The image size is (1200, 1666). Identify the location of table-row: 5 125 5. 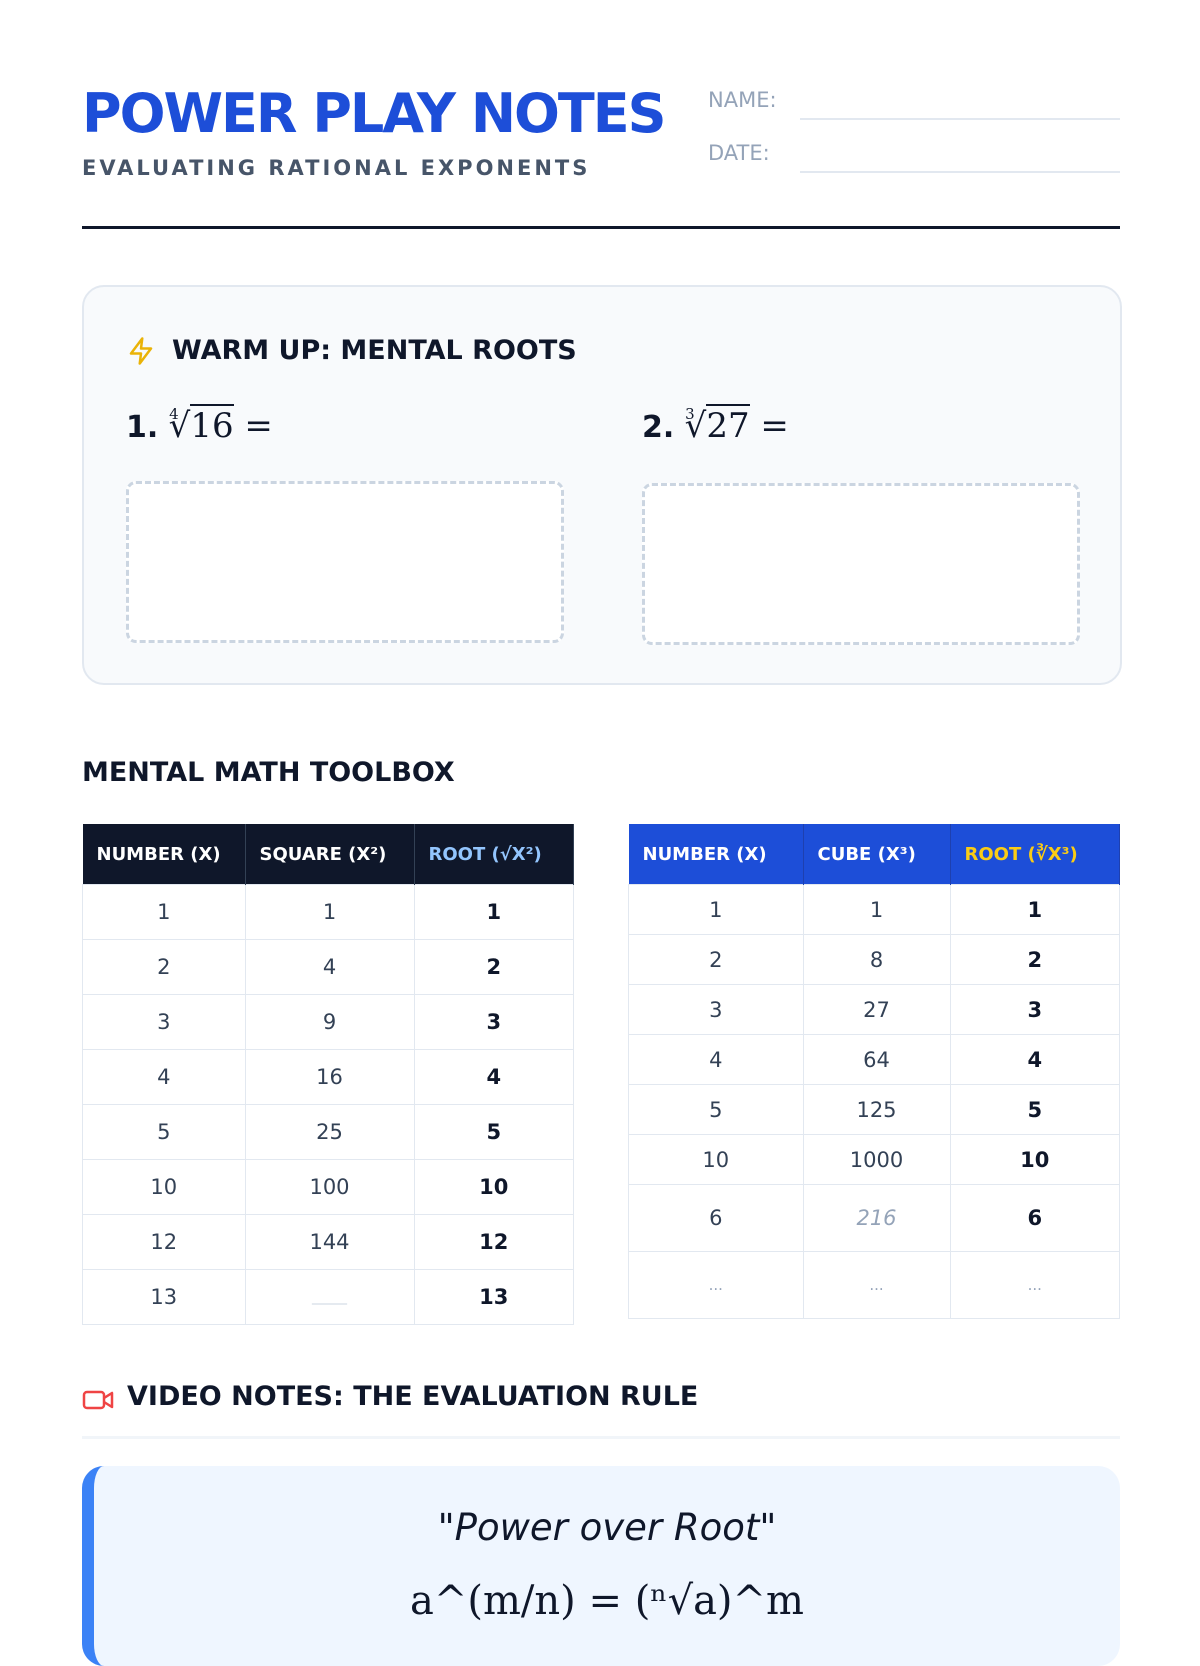
(874, 1109).